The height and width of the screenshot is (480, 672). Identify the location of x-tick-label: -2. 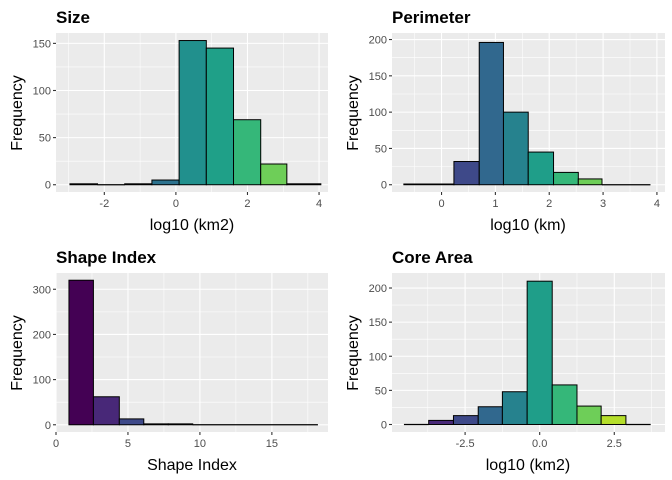
(104, 204).